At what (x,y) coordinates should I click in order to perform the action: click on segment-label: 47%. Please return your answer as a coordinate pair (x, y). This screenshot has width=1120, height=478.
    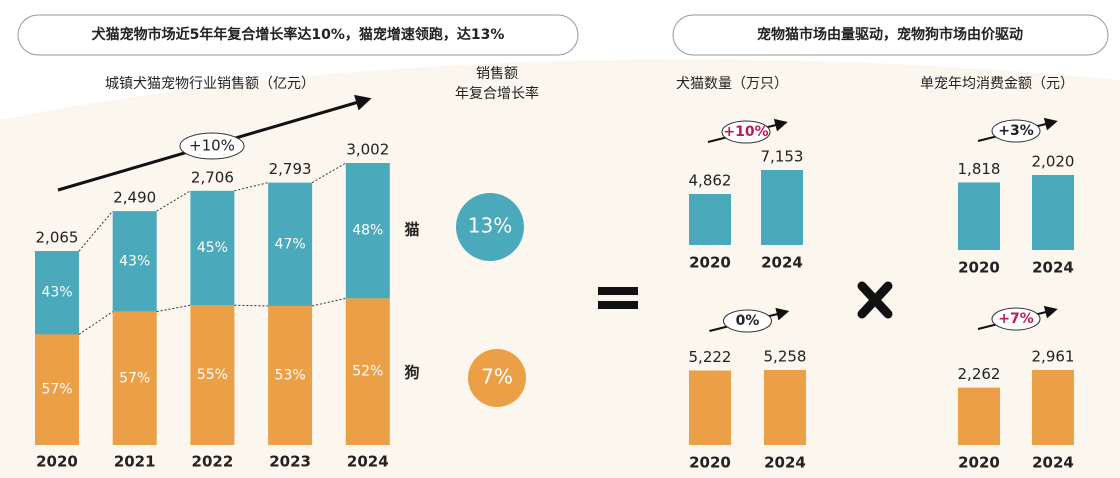
    Looking at the image, I should click on (290, 244).